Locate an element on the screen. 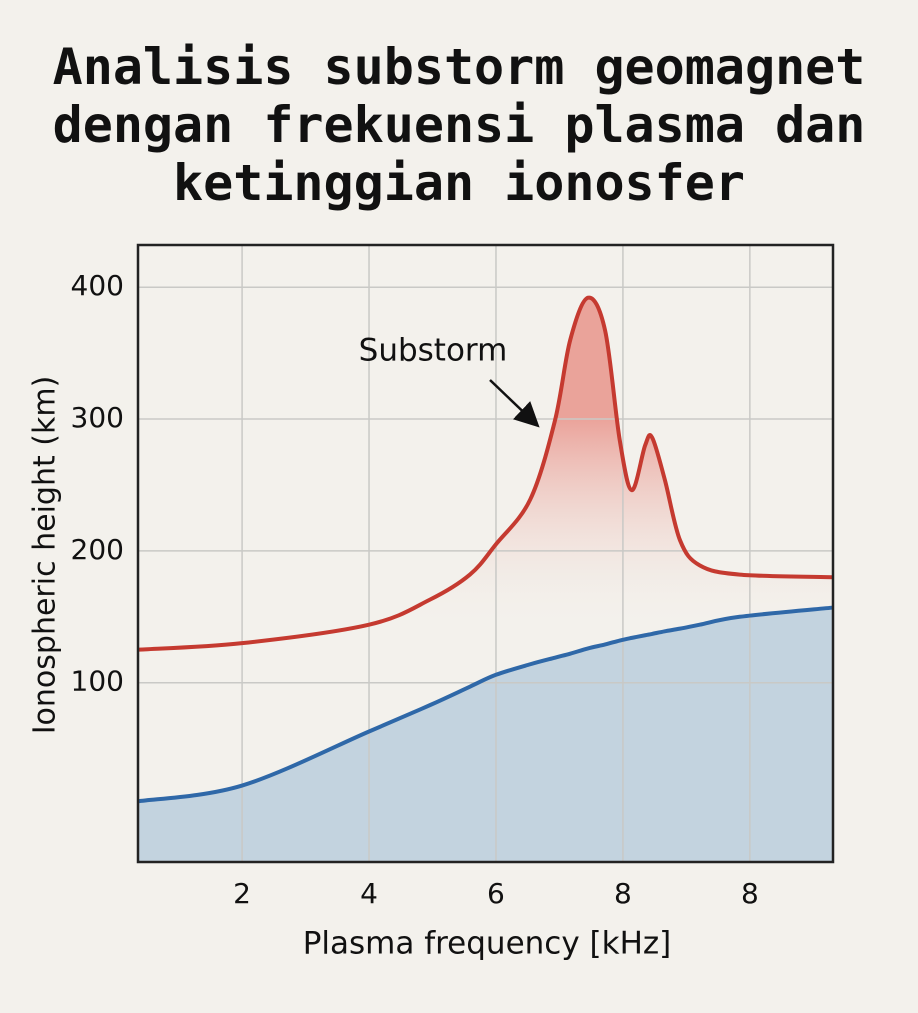 This screenshot has height=1013, width=918. x-axis-label: Plasma frequency [kHz] is located at coordinates (487, 944).